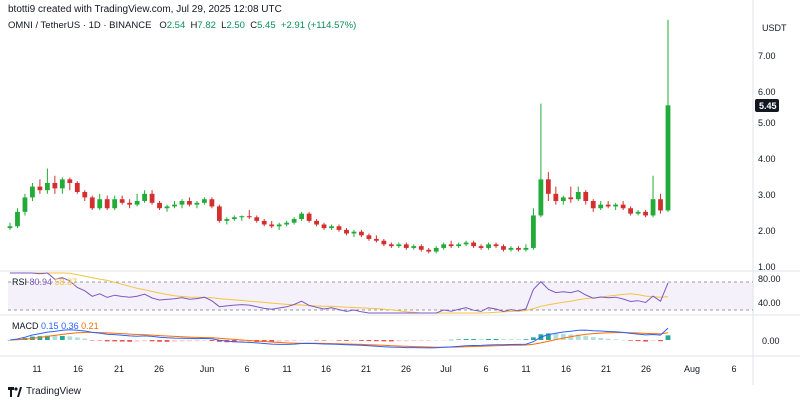  What do you see at coordinates (767, 92) in the screenshot?
I see `price-tick: 6.00` at bounding box center [767, 92].